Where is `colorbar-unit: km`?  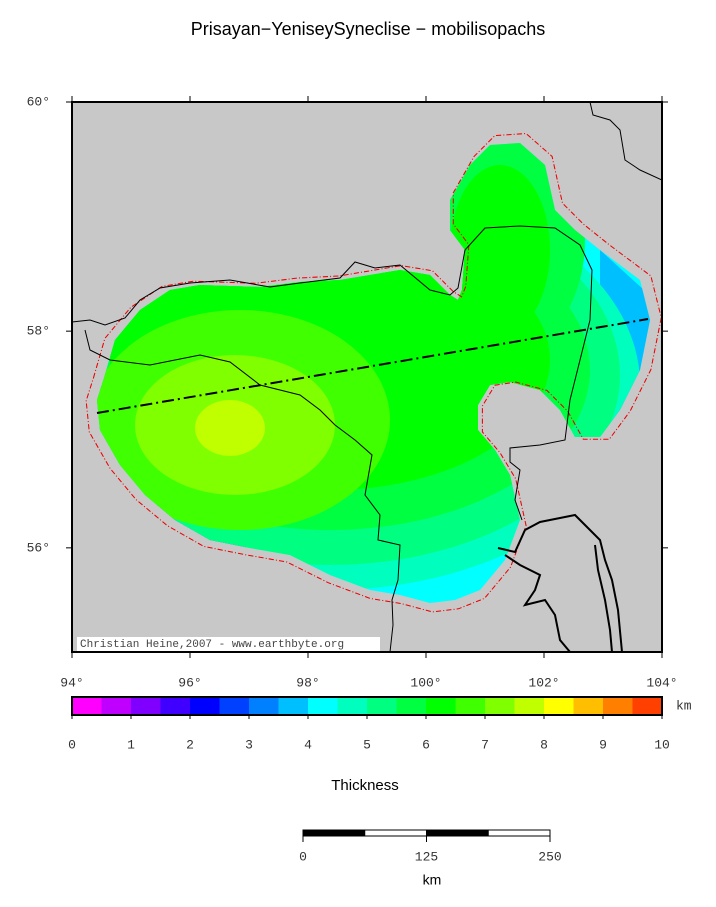 colorbar-unit: km is located at coordinates (684, 705).